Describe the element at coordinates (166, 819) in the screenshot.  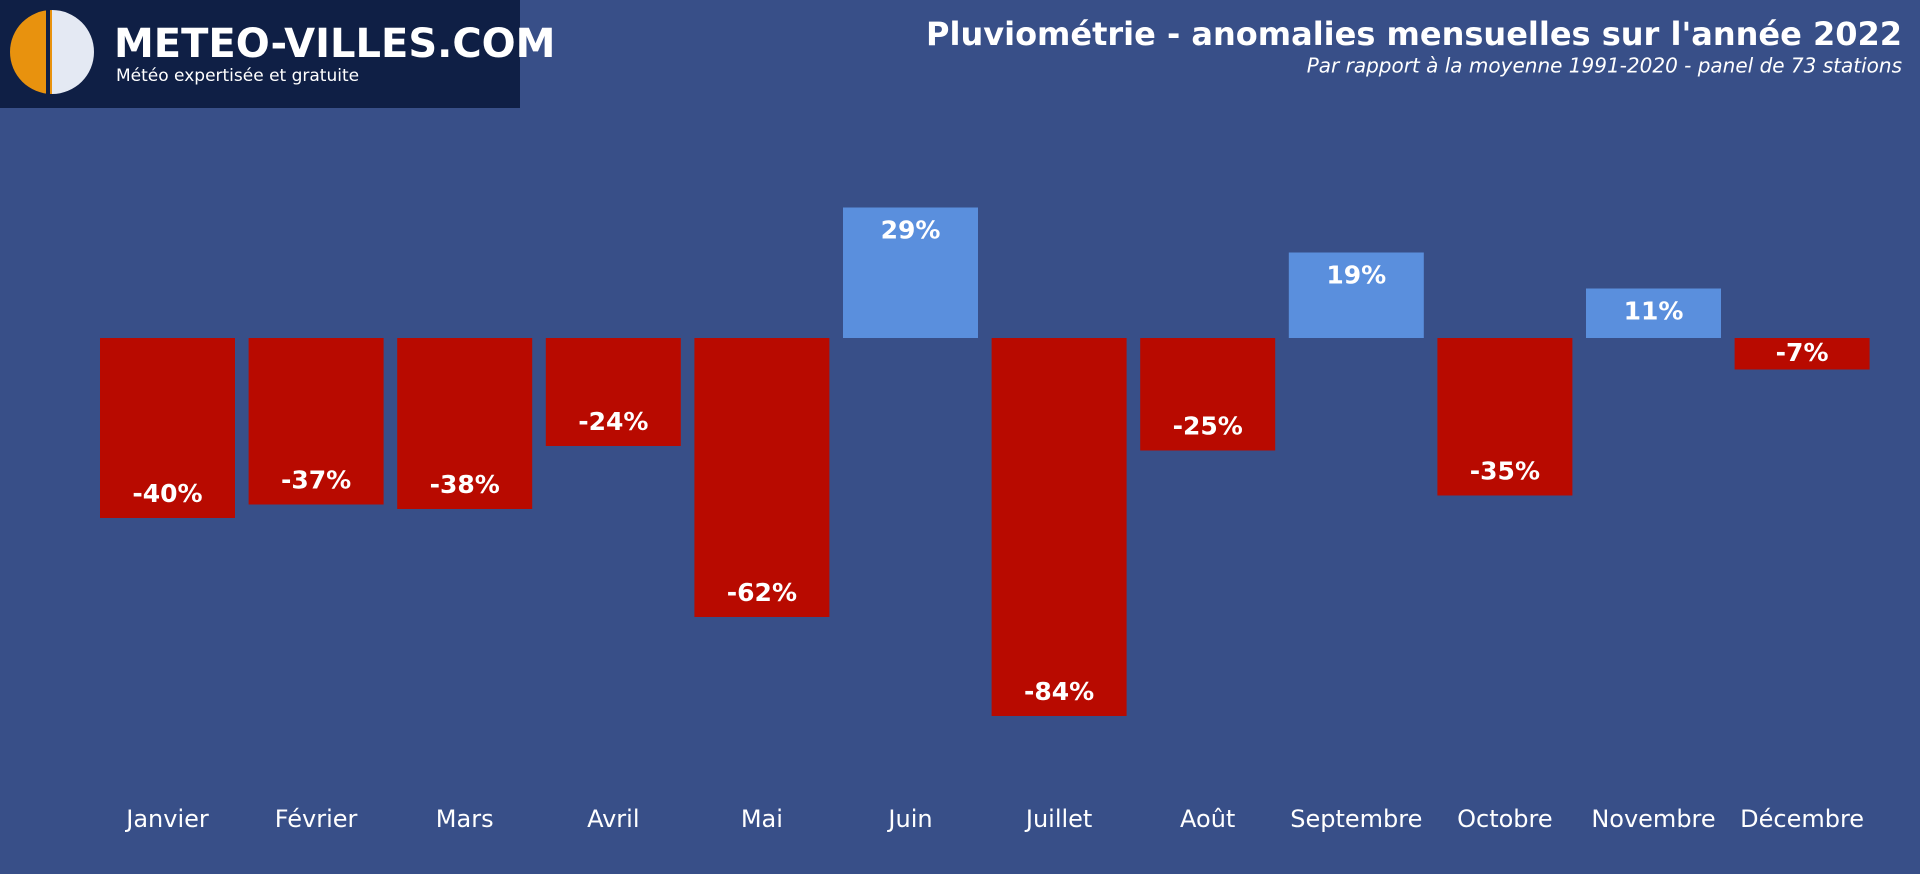
I see `x-tick-label: Janvier` at that location.